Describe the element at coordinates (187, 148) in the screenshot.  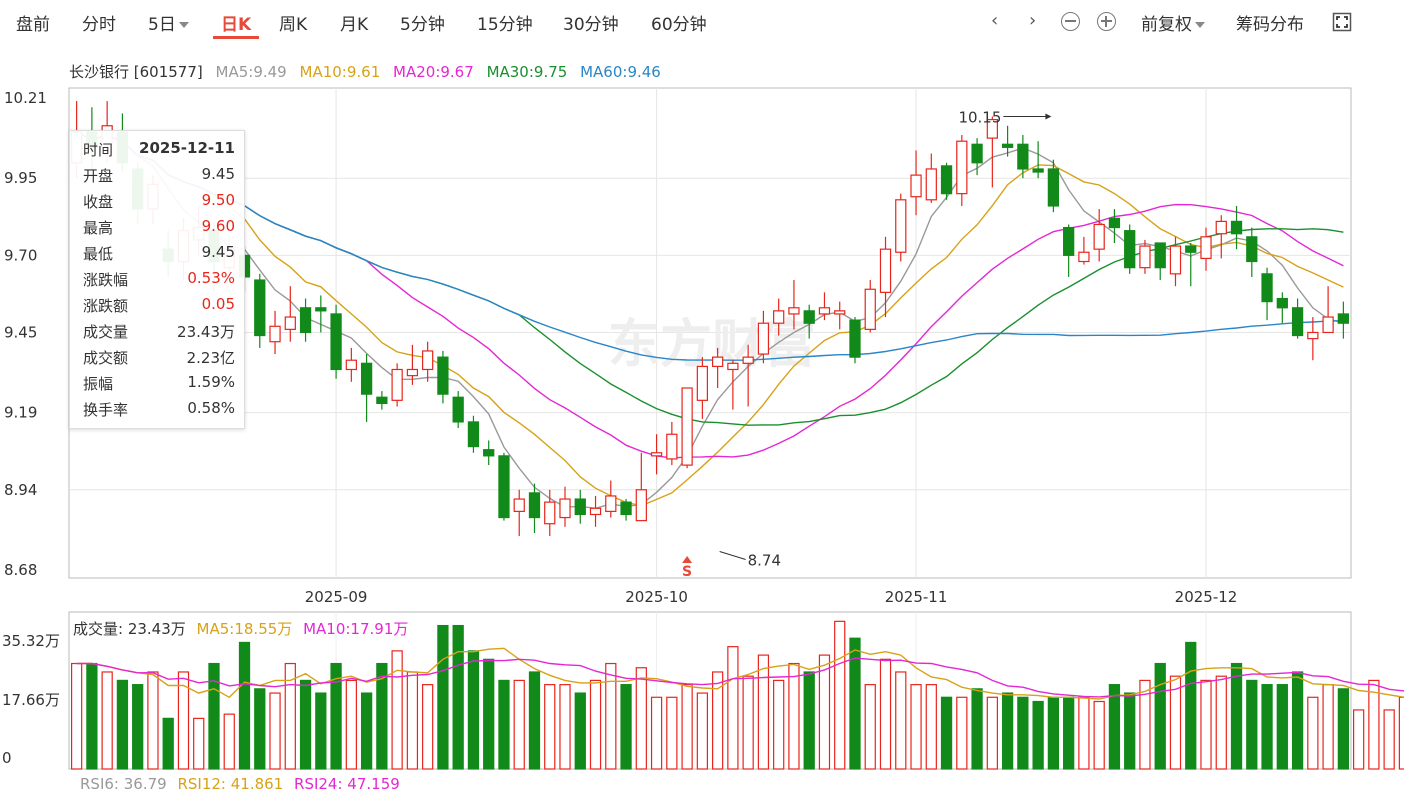
I see `tooltip-value: 2025-12-11` at that location.